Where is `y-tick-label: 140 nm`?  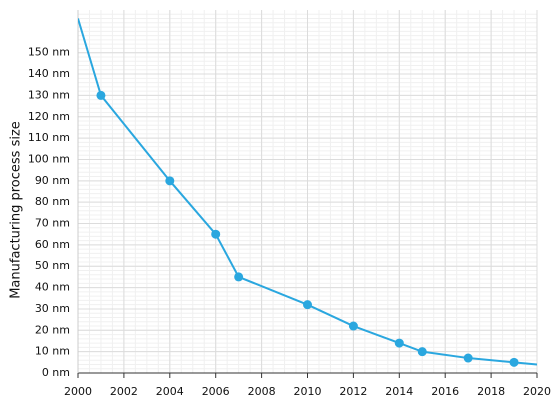
y-tick-label: 140 nm is located at coordinates (49, 73).